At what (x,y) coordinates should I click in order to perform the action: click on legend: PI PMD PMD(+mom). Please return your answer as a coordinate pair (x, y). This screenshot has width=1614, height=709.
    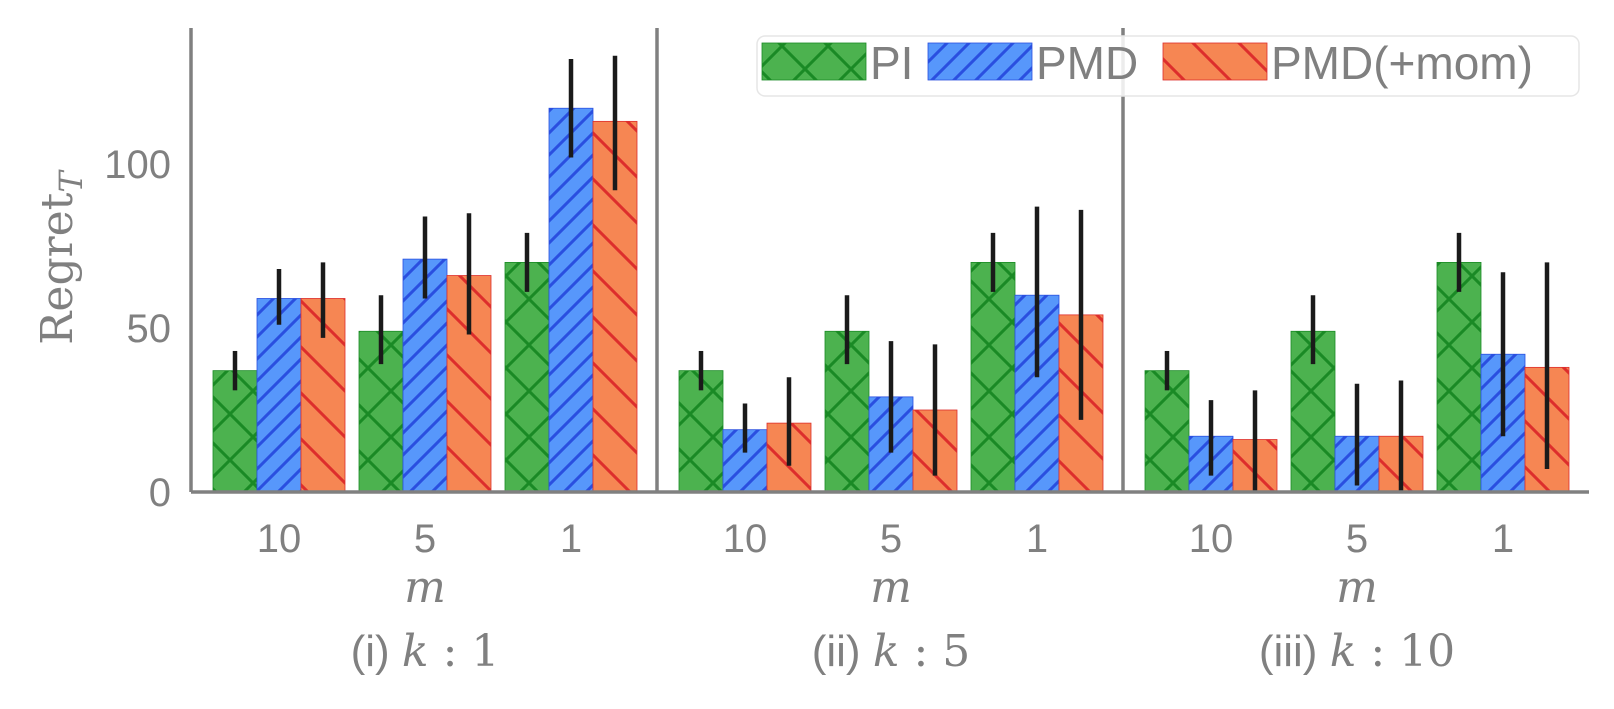
    Looking at the image, I should click on (1168, 66).